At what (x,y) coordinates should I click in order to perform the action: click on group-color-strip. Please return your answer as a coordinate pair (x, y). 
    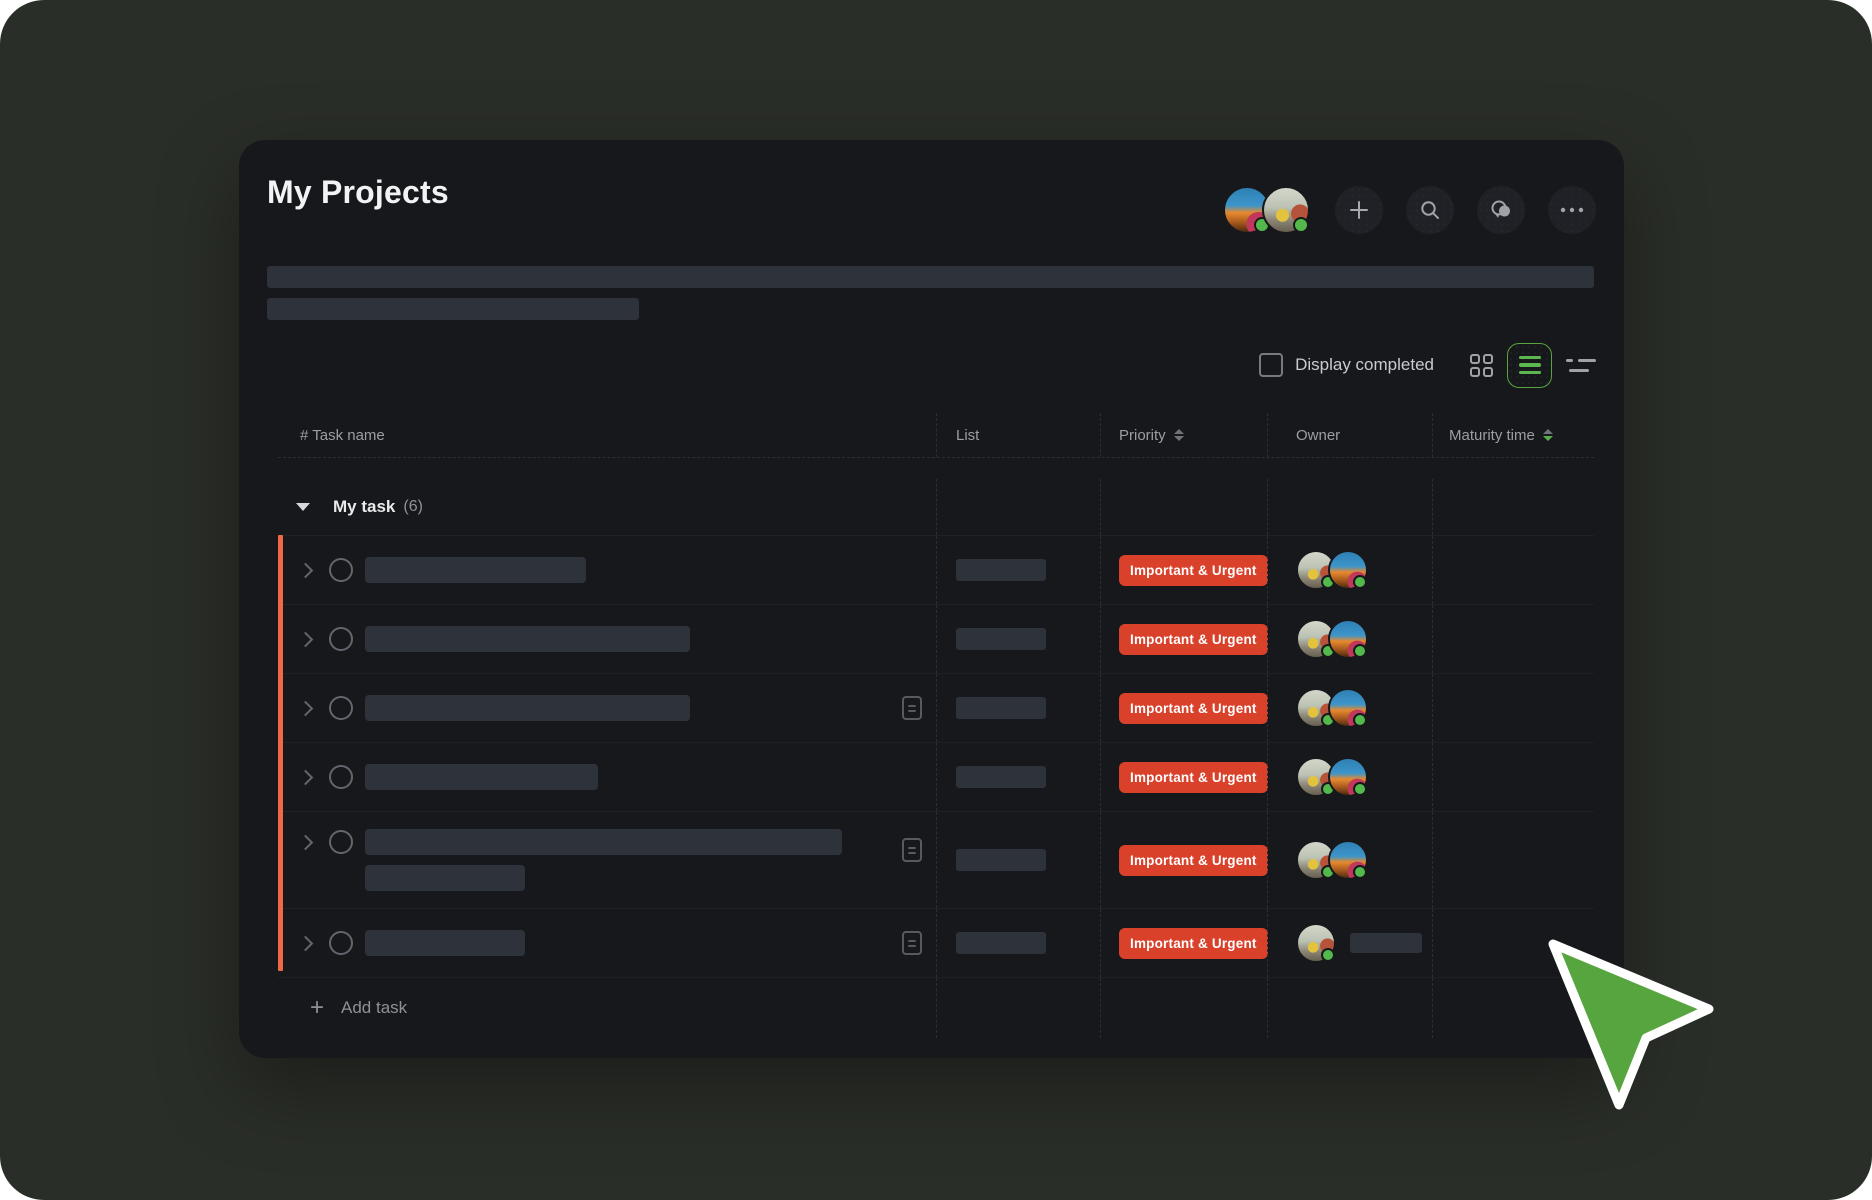
    Looking at the image, I should click on (280, 753).